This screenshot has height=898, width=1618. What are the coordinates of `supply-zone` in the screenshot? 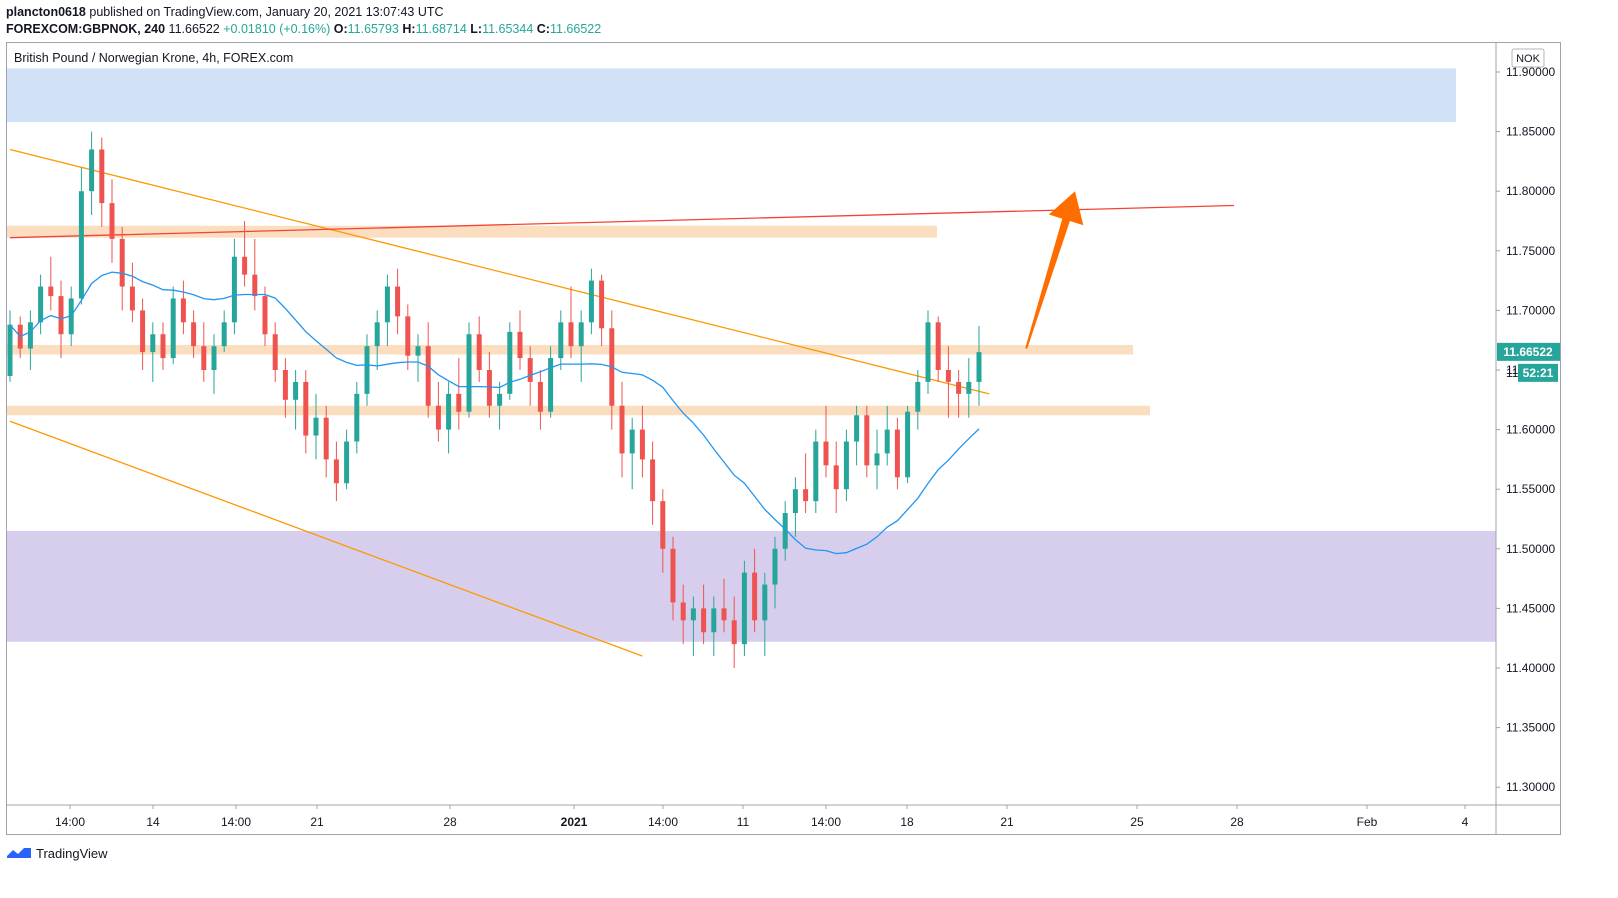 It's located at (731, 95).